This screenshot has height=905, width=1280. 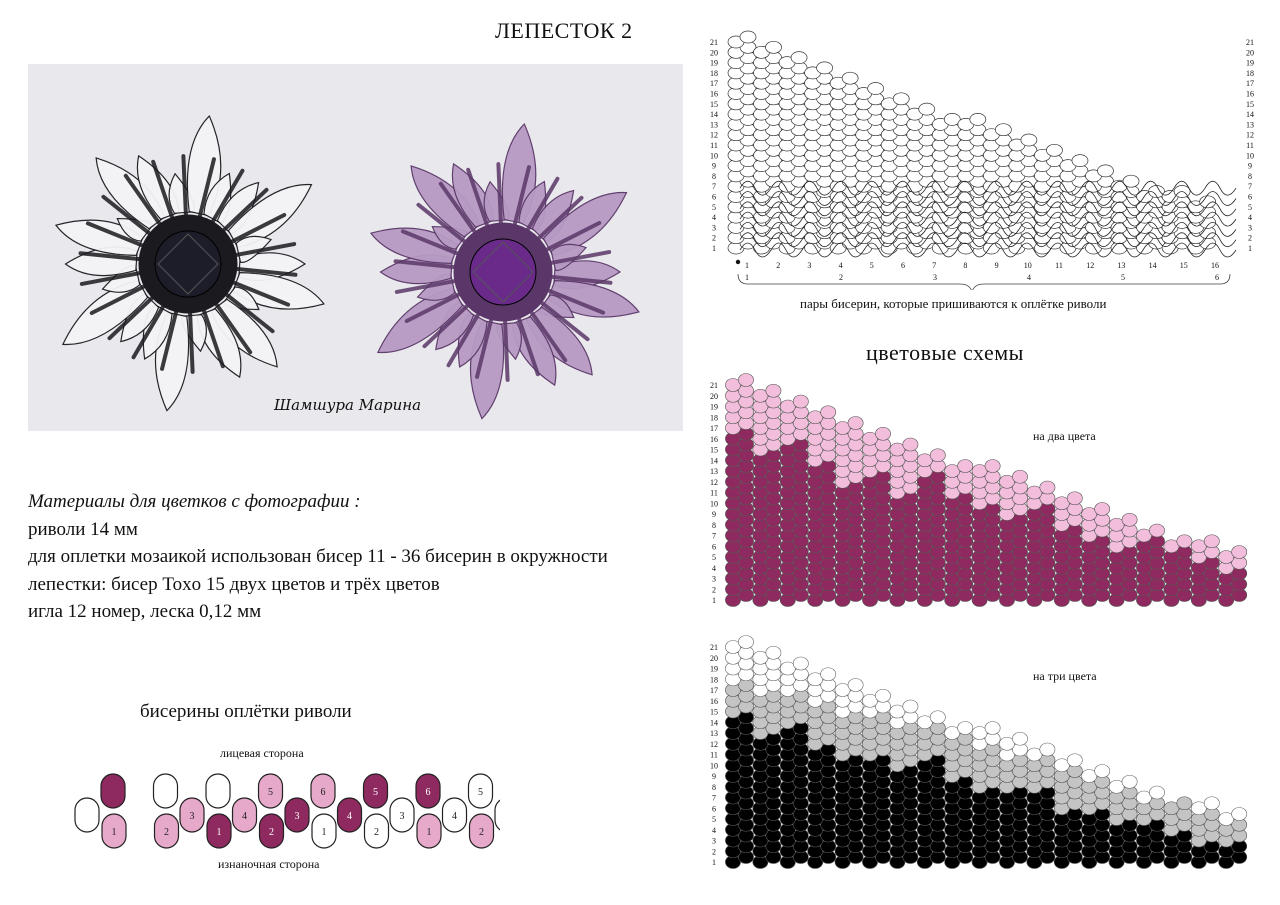 I want to click on row-number-right: 12, so click(x=1250, y=135).